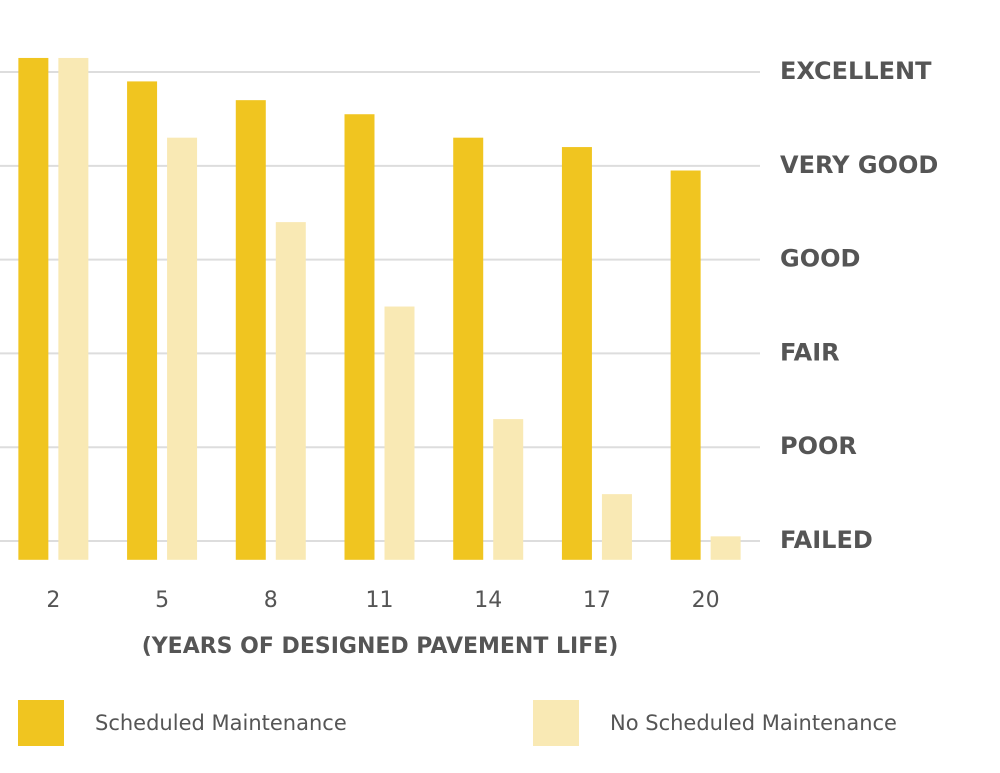  Describe the element at coordinates (380, 600) in the screenshot. I see `x-tick-label: 11` at that location.